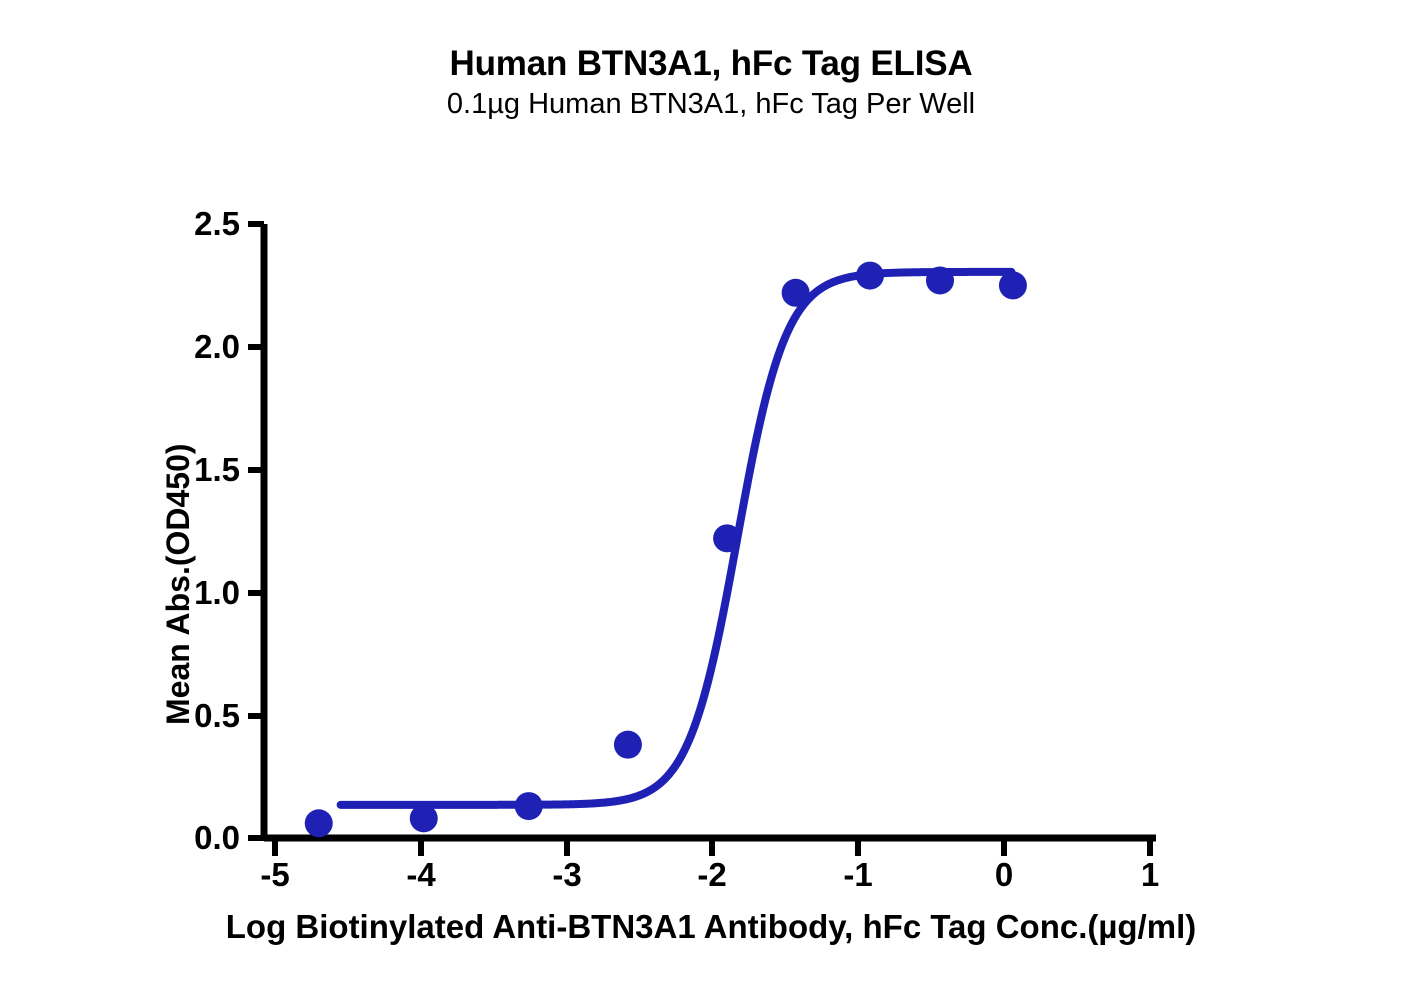  I want to click on x-tick-label-neg3: -3, so click(567, 874).